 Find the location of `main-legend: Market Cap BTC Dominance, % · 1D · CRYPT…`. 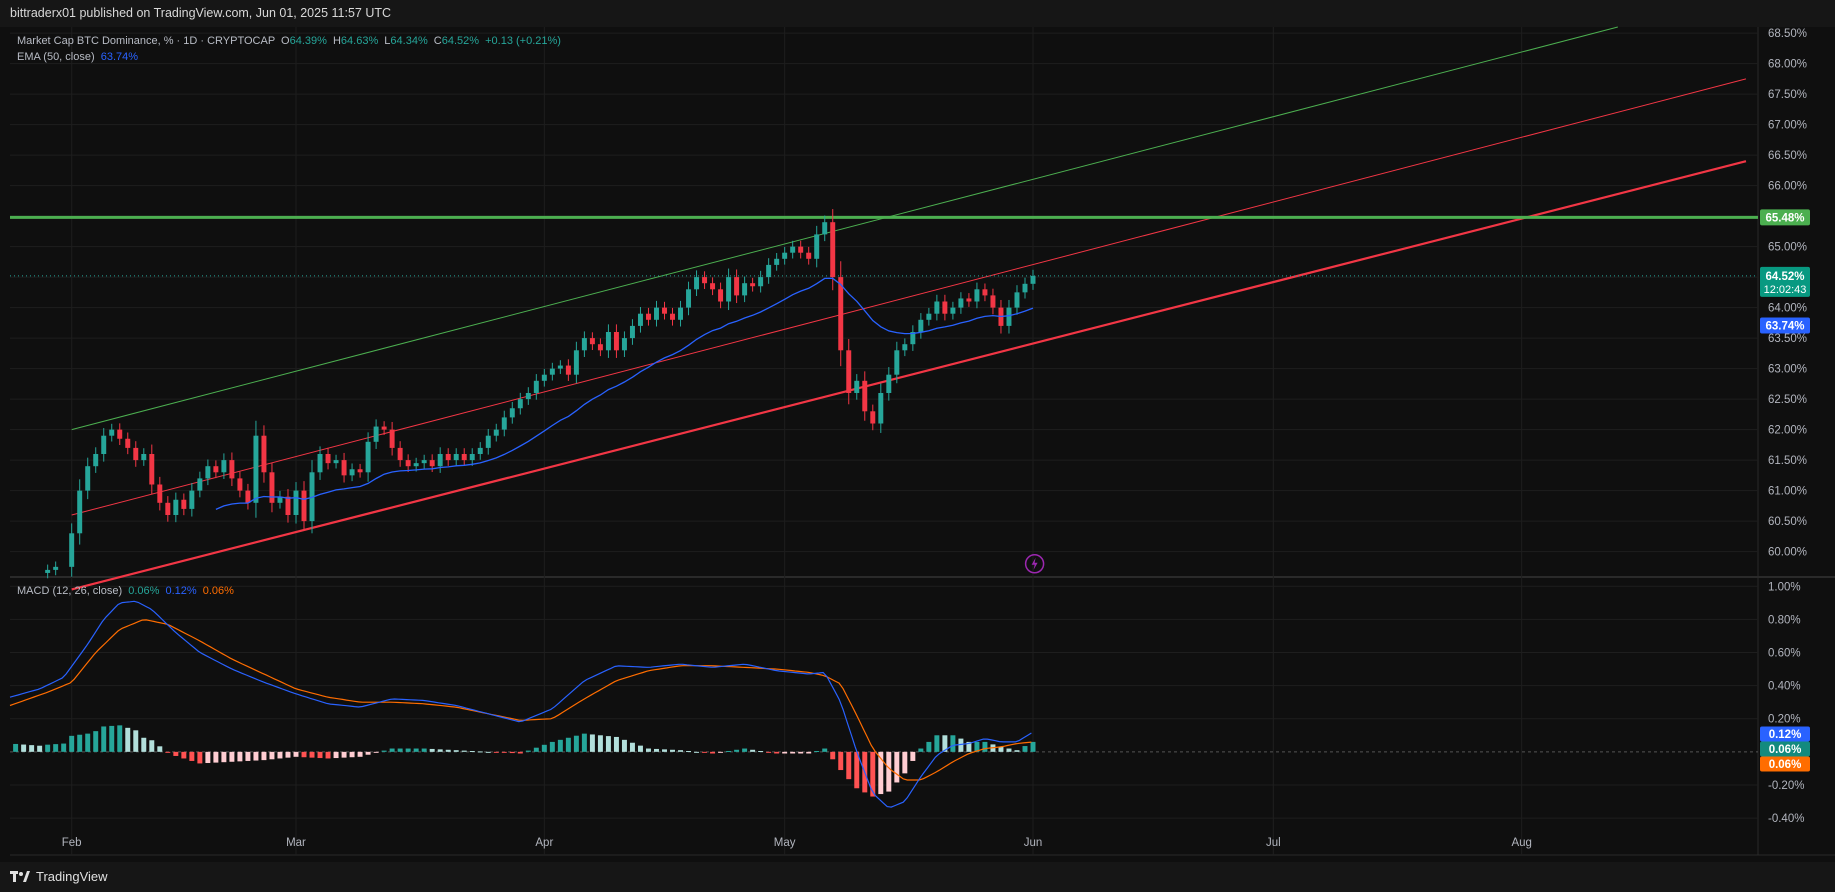

main-legend: Market Cap BTC Dominance, % · 1D · CRYPT… is located at coordinates (289, 41).